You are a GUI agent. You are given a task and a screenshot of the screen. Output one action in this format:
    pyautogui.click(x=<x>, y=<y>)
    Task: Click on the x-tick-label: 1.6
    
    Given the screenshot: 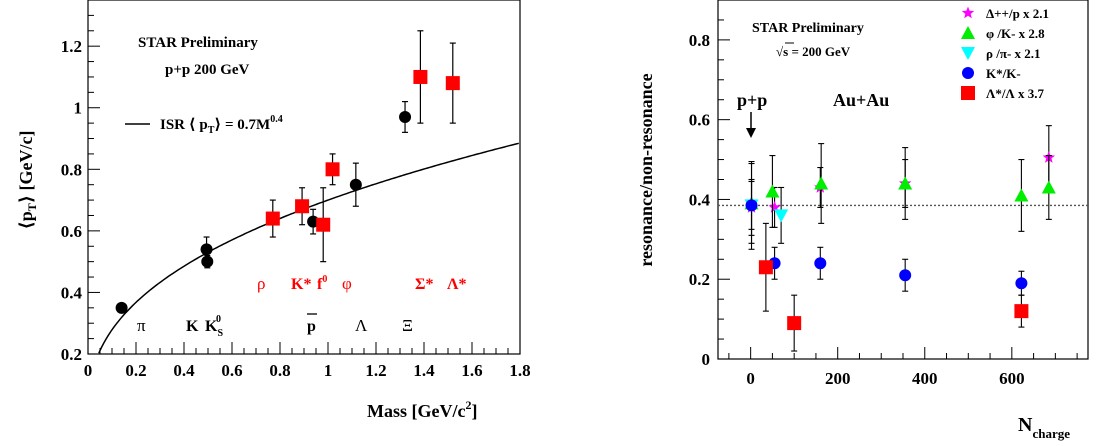 What is the action you would take?
    pyautogui.click(x=471, y=370)
    